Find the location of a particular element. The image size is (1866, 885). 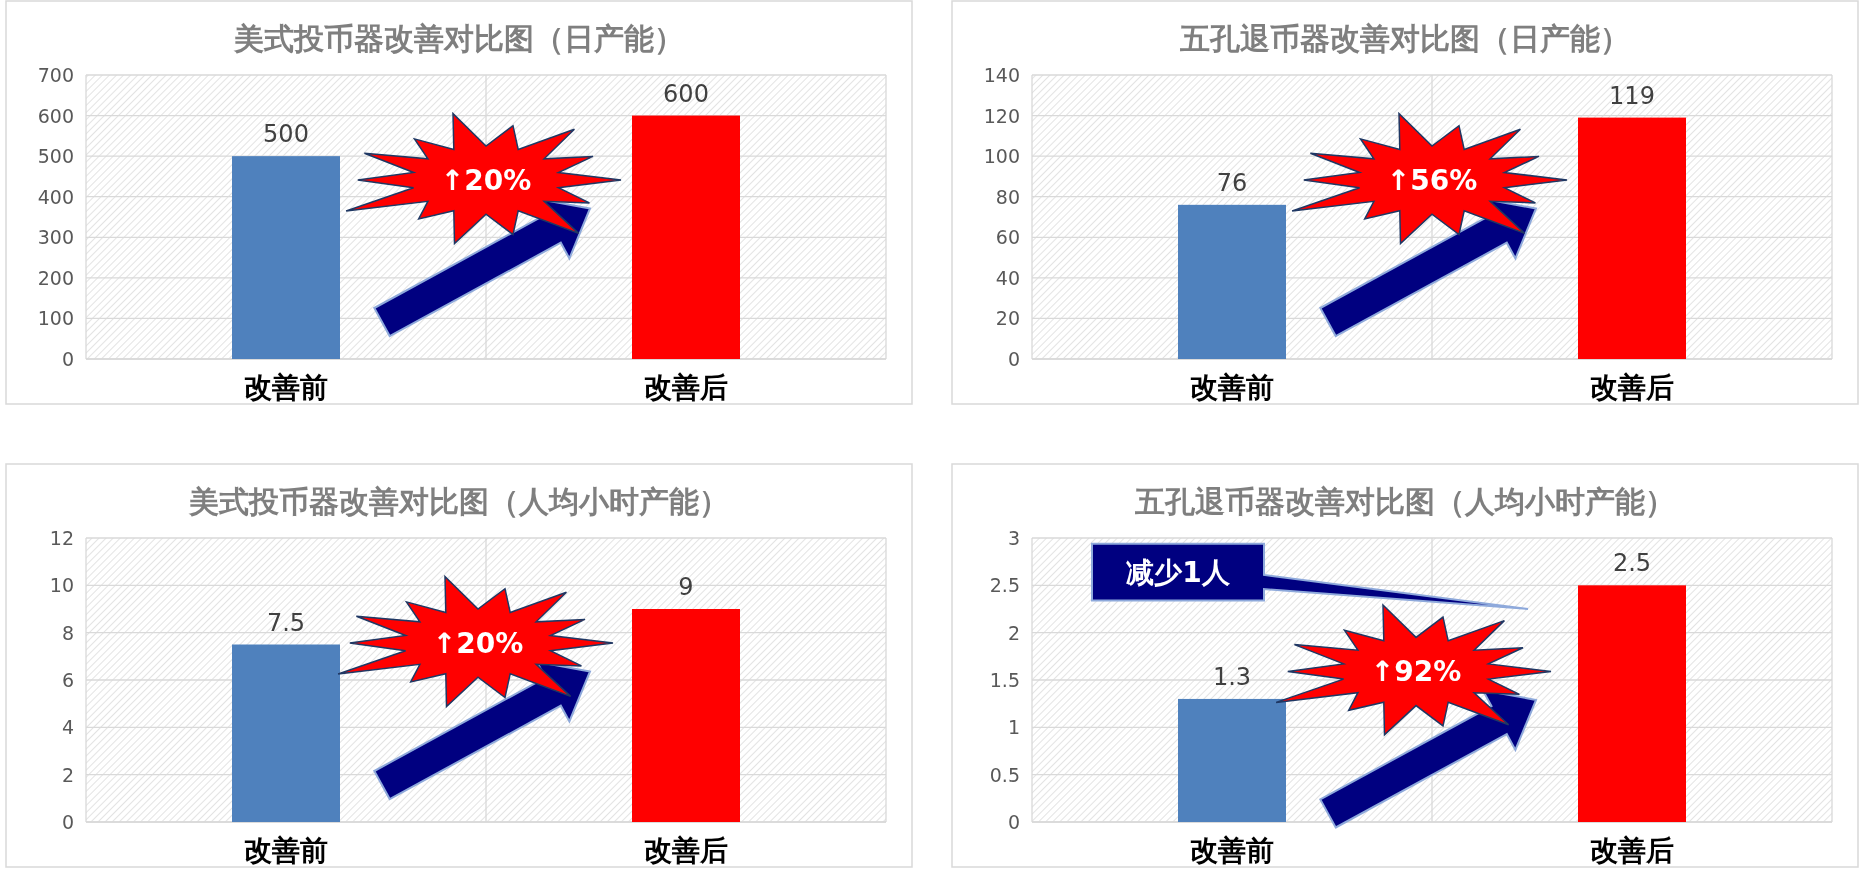

data-label: 76 is located at coordinates (1232, 182).